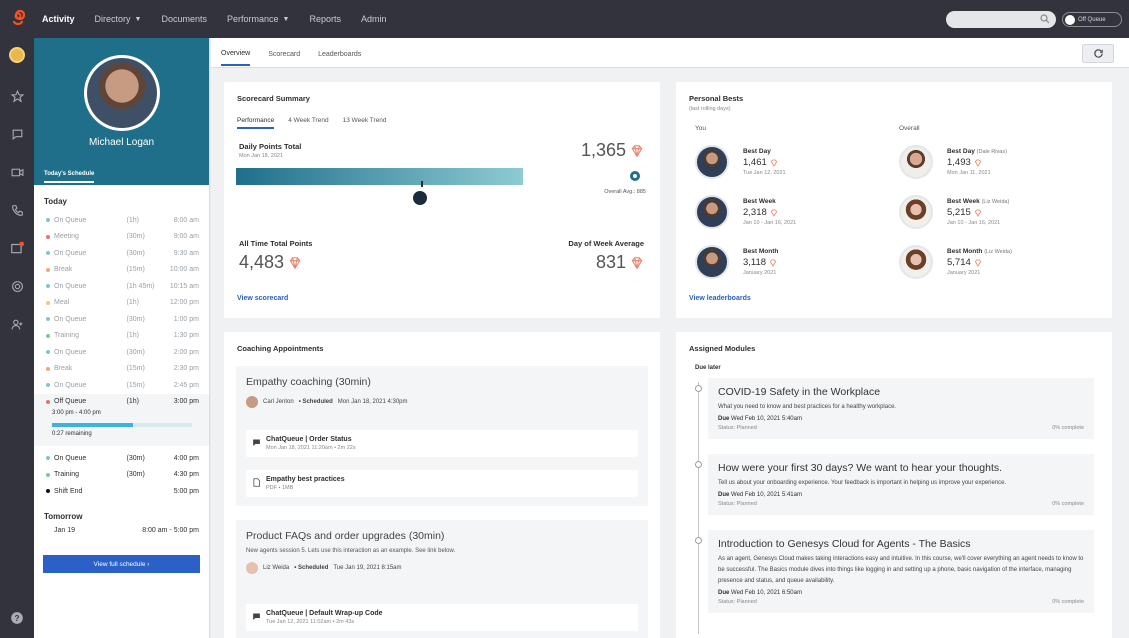  I want to click on nav-documents: Documents, so click(184, 19).